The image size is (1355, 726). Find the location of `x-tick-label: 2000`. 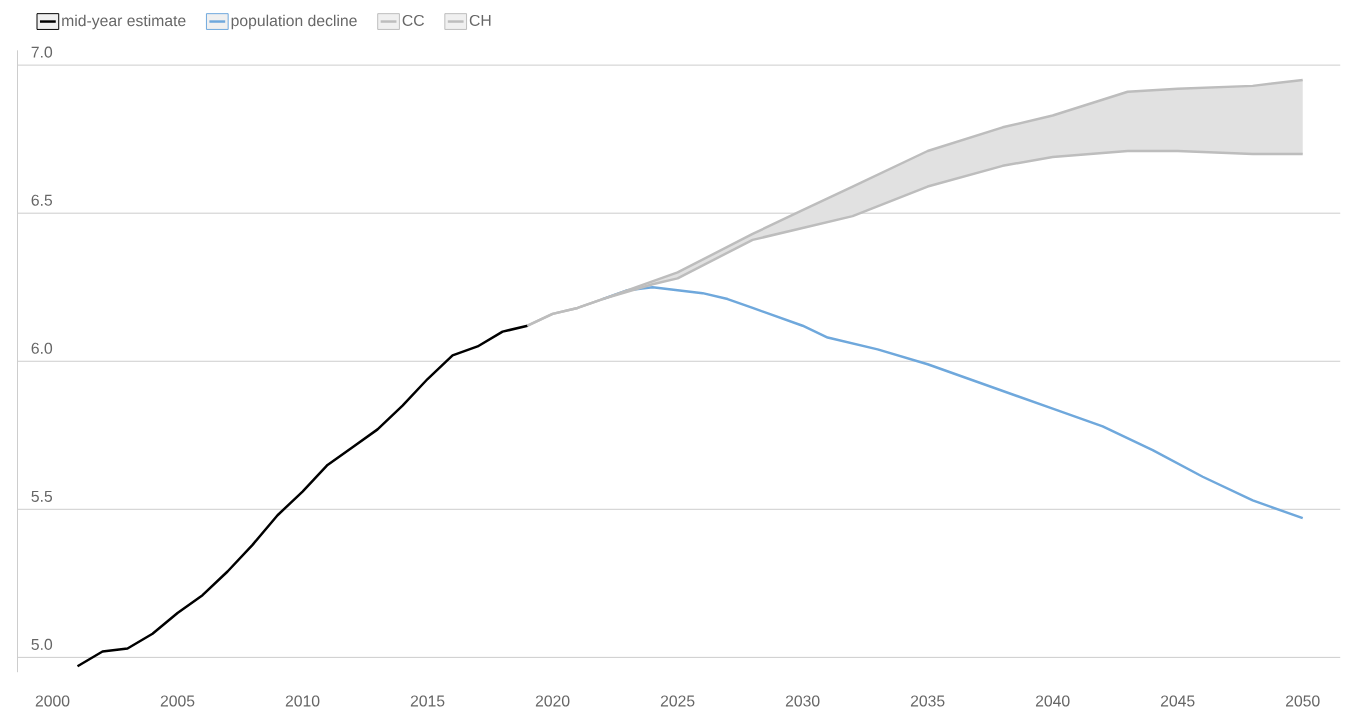

x-tick-label: 2000 is located at coordinates (52, 701).